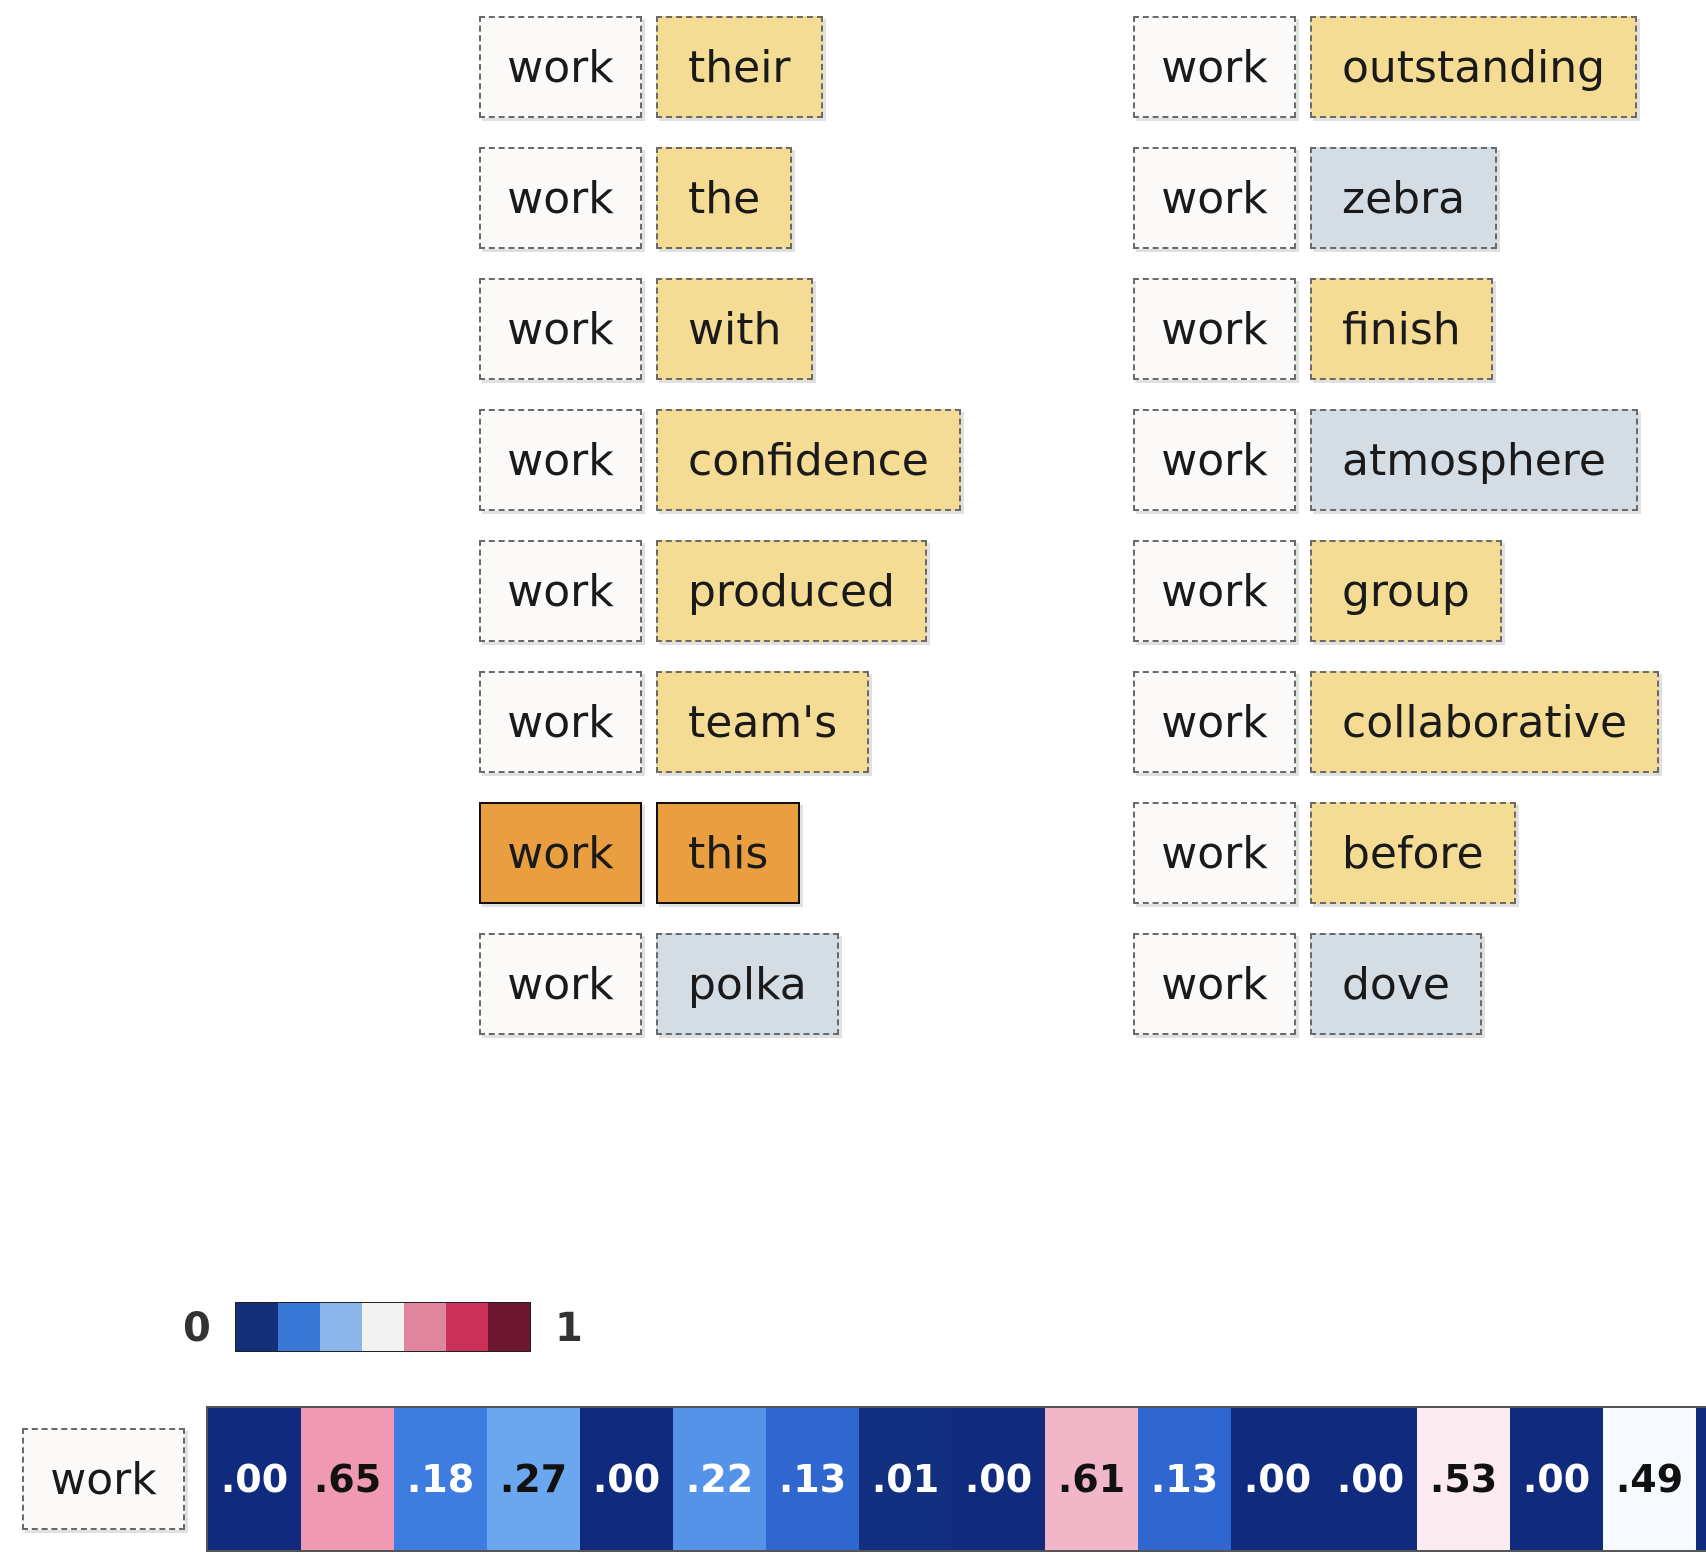  I want to click on token-pair: work their, so click(651, 67).